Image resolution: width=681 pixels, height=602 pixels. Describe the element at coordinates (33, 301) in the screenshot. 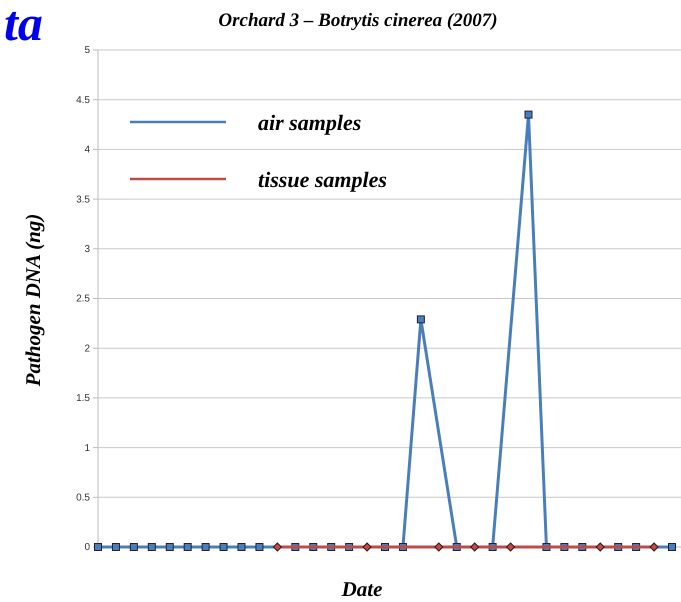

I see `y-axis-title: Pathogen DNA (ng)` at that location.